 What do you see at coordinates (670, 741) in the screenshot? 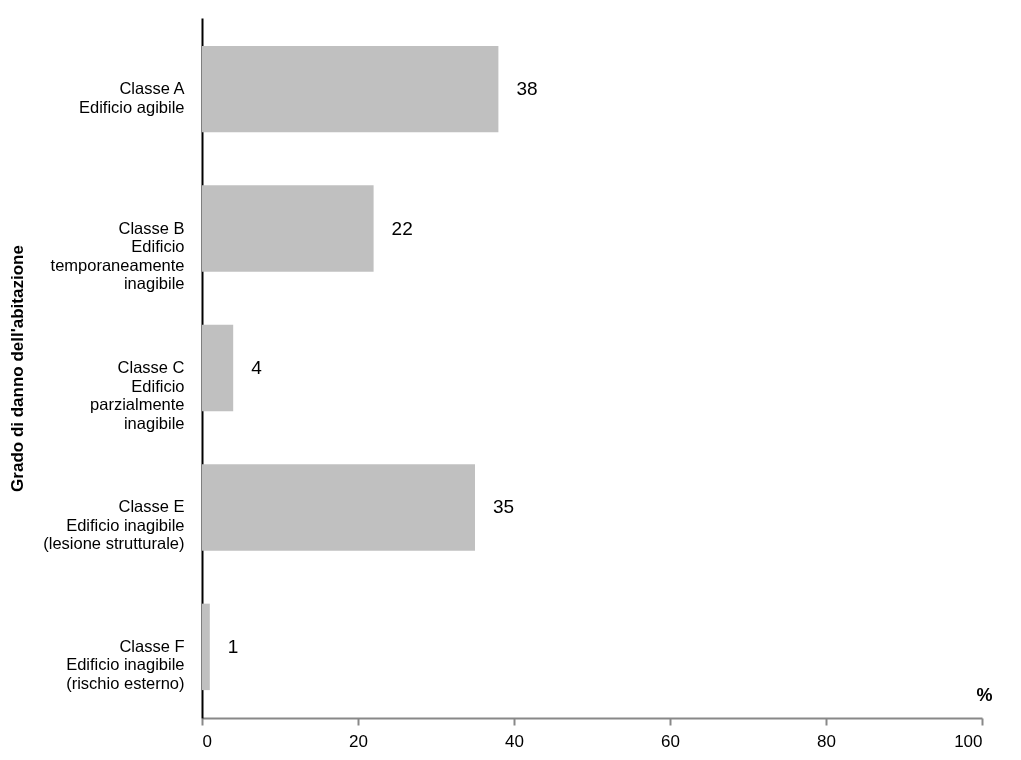
I see `x-tick-label: 60` at bounding box center [670, 741].